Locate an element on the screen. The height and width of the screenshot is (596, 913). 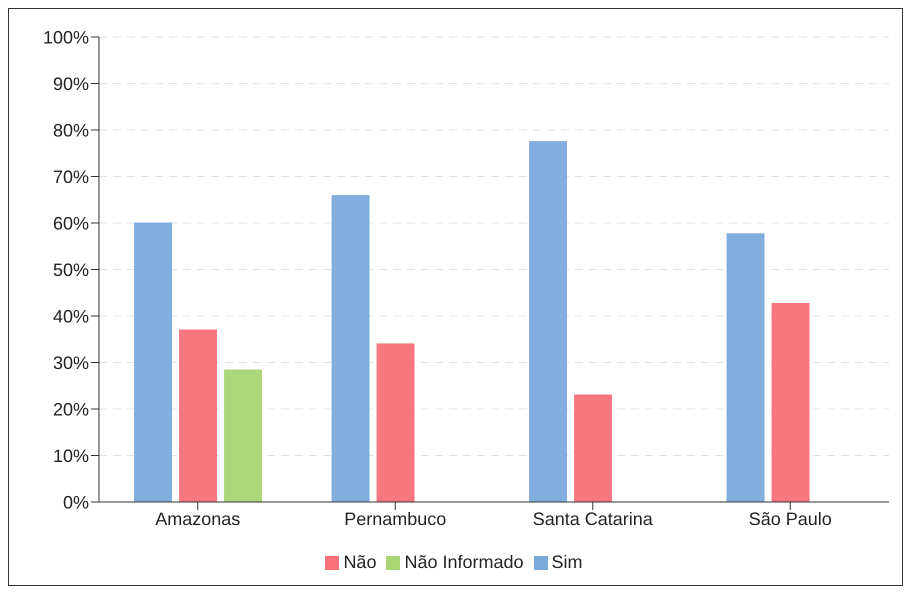
x-tick-label: São Paulo is located at coordinates (790, 518).